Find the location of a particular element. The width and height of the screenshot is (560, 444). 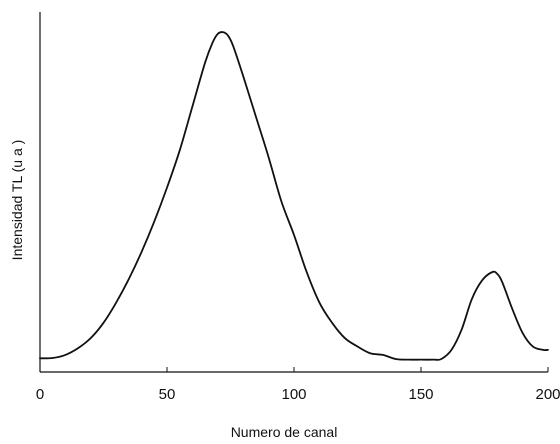

x-tick-label-150: 150 is located at coordinates (420, 394).